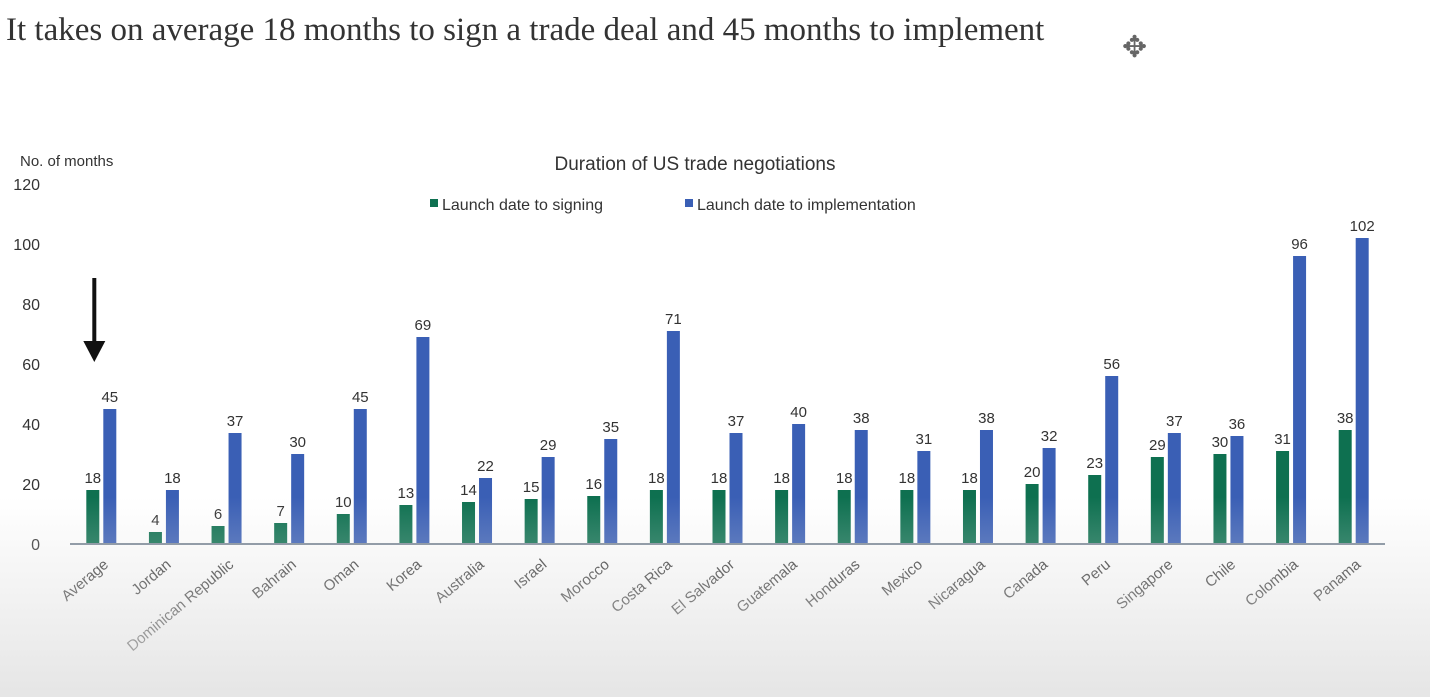 The width and height of the screenshot is (1430, 697). Describe the element at coordinates (957, 584) in the screenshot. I see `x-category-label: Nicaragua` at that location.